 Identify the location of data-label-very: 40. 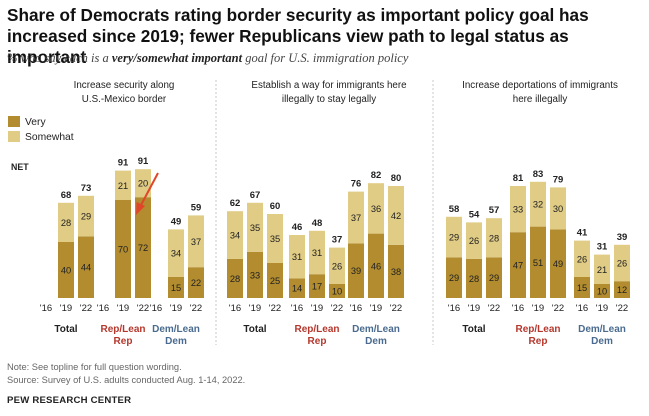
(66, 271).